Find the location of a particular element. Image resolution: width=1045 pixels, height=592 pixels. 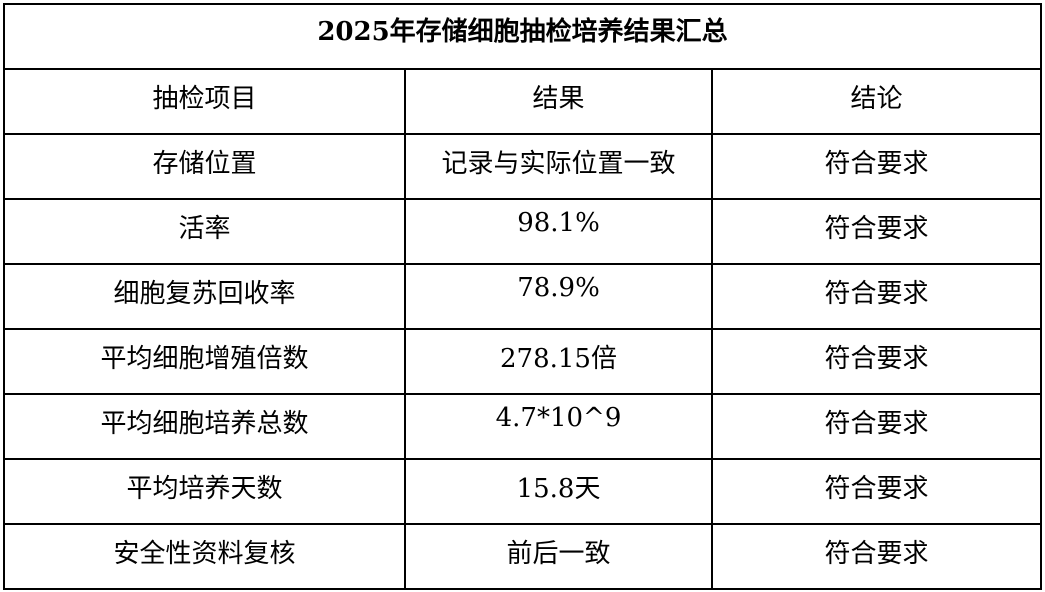

table-row: 细胞复苏回收率 78.9% 符合要求 is located at coordinates (523, 296).